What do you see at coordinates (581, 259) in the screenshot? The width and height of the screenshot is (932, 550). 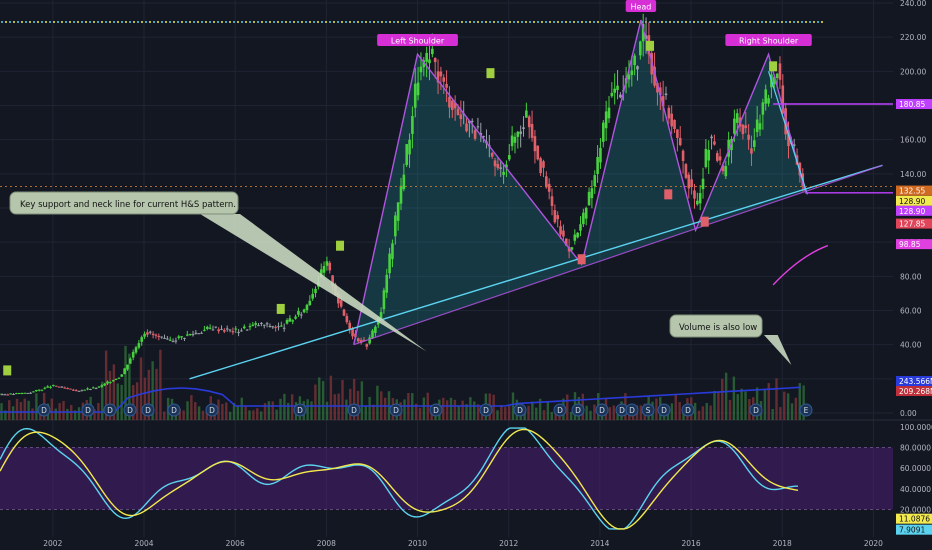 I see `sell-flag` at bounding box center [581, 259].